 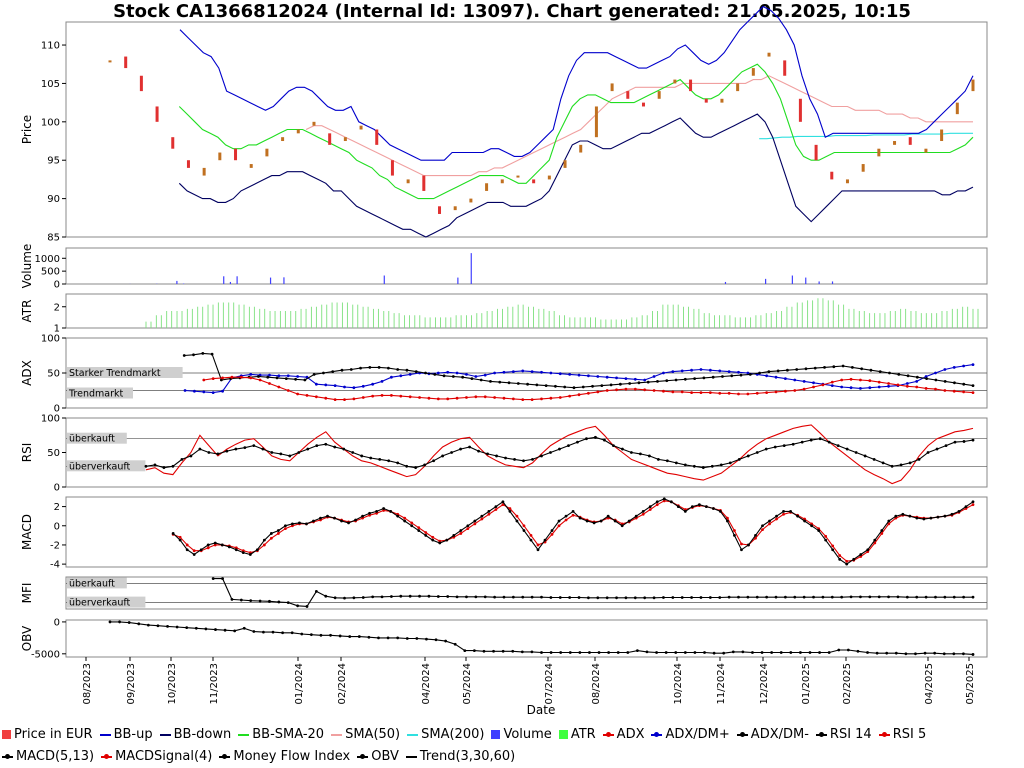 What do you see at coordinates (527, 734) in the screenshot?
I see `legend-label: Volume` at bounding box center [527, 734].